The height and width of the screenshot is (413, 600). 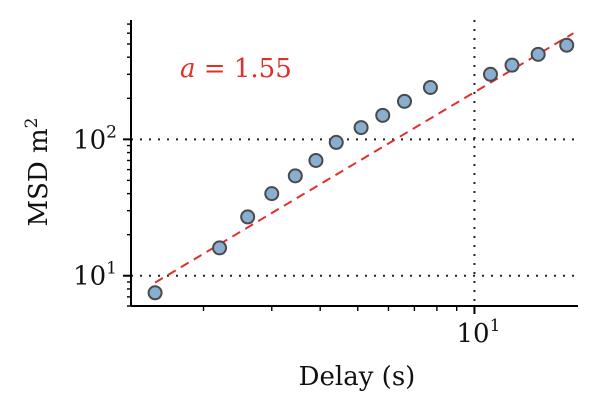 I want to click on slope-value: 1.55, so click(x=263, y=69).